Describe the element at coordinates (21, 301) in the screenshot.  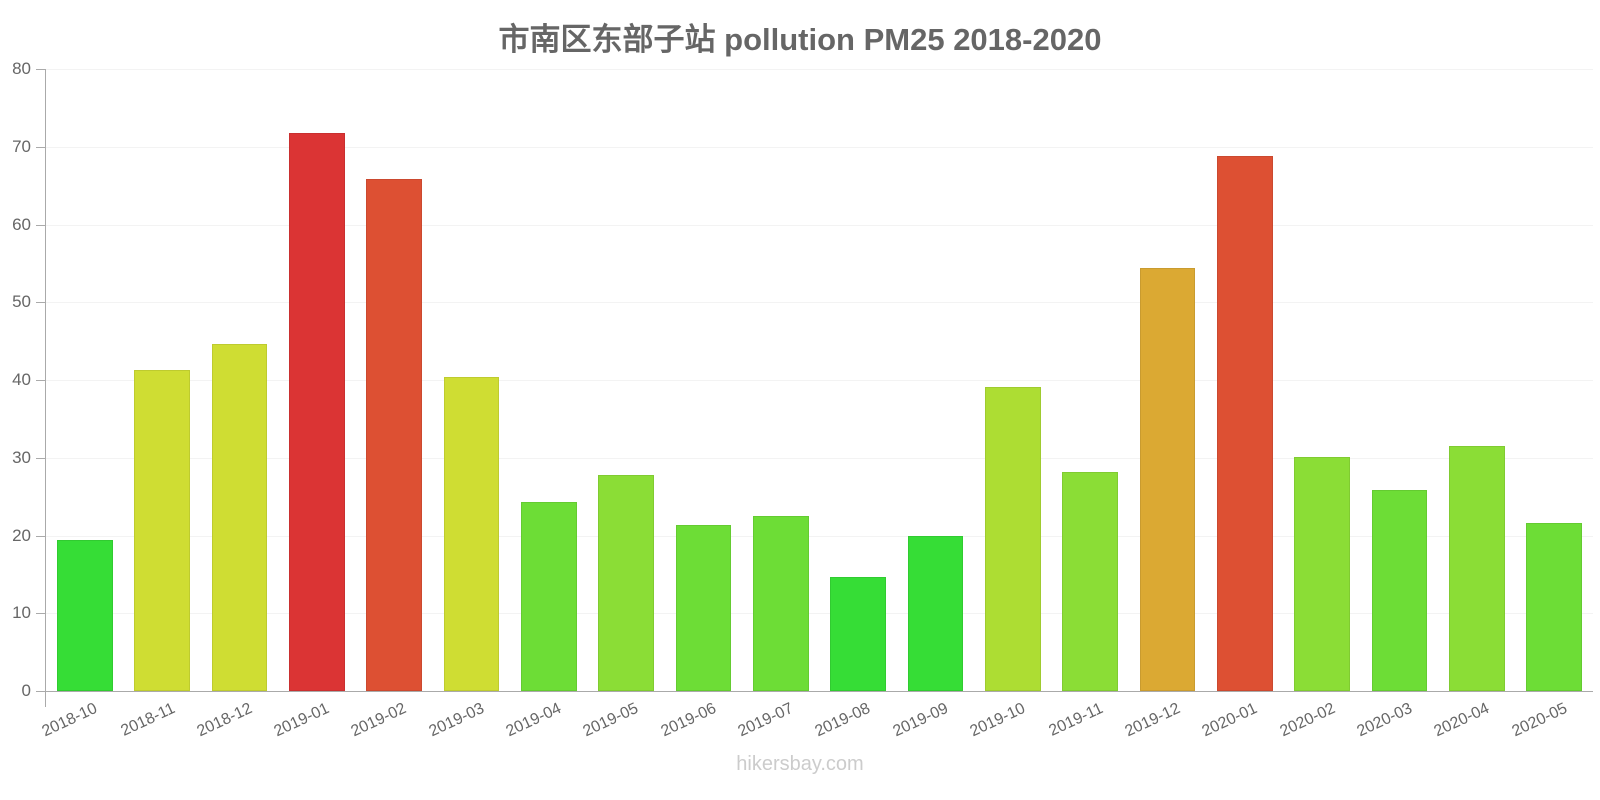
I see `y-tick-label: 50` at that location.